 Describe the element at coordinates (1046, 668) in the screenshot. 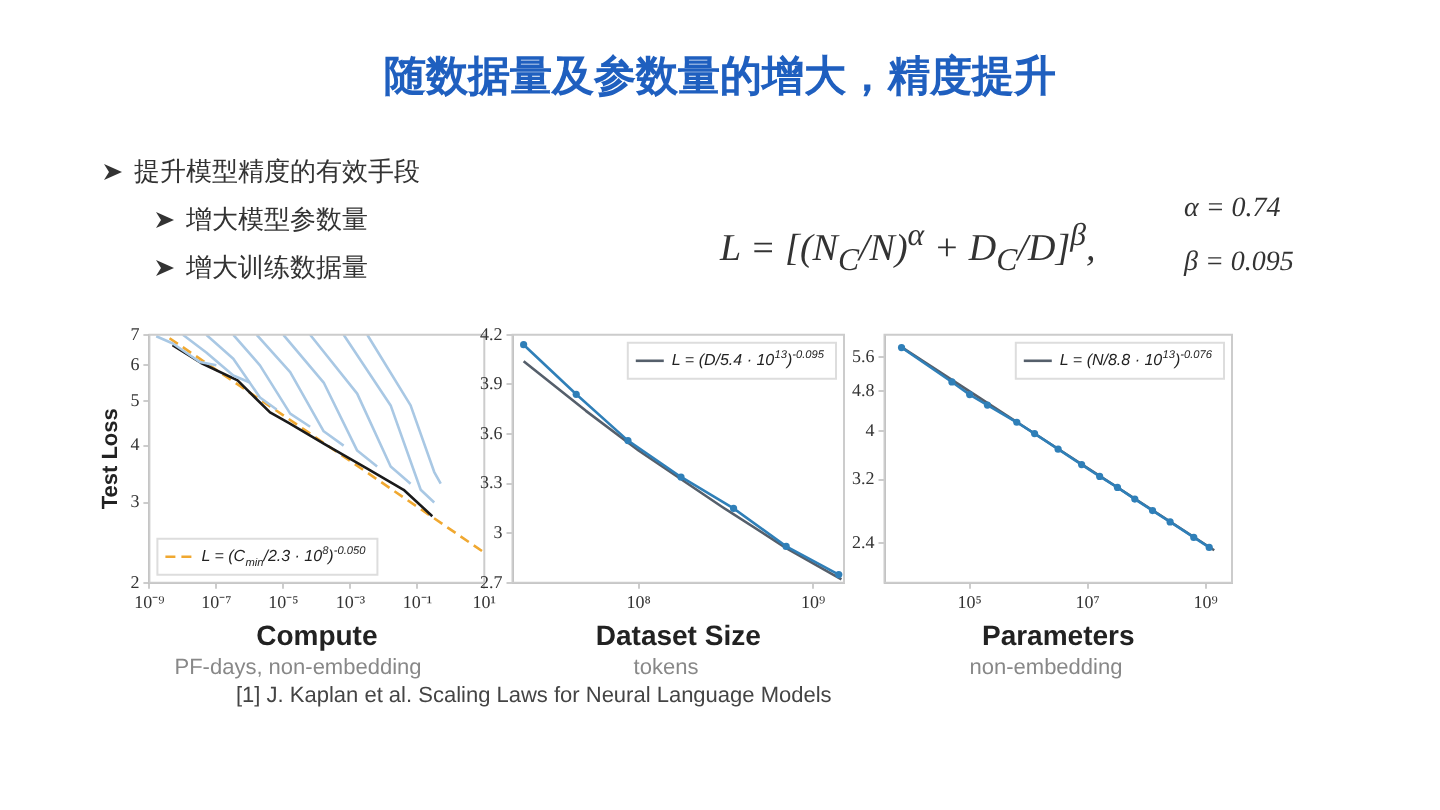

I see `text: non-embedding` at that location.